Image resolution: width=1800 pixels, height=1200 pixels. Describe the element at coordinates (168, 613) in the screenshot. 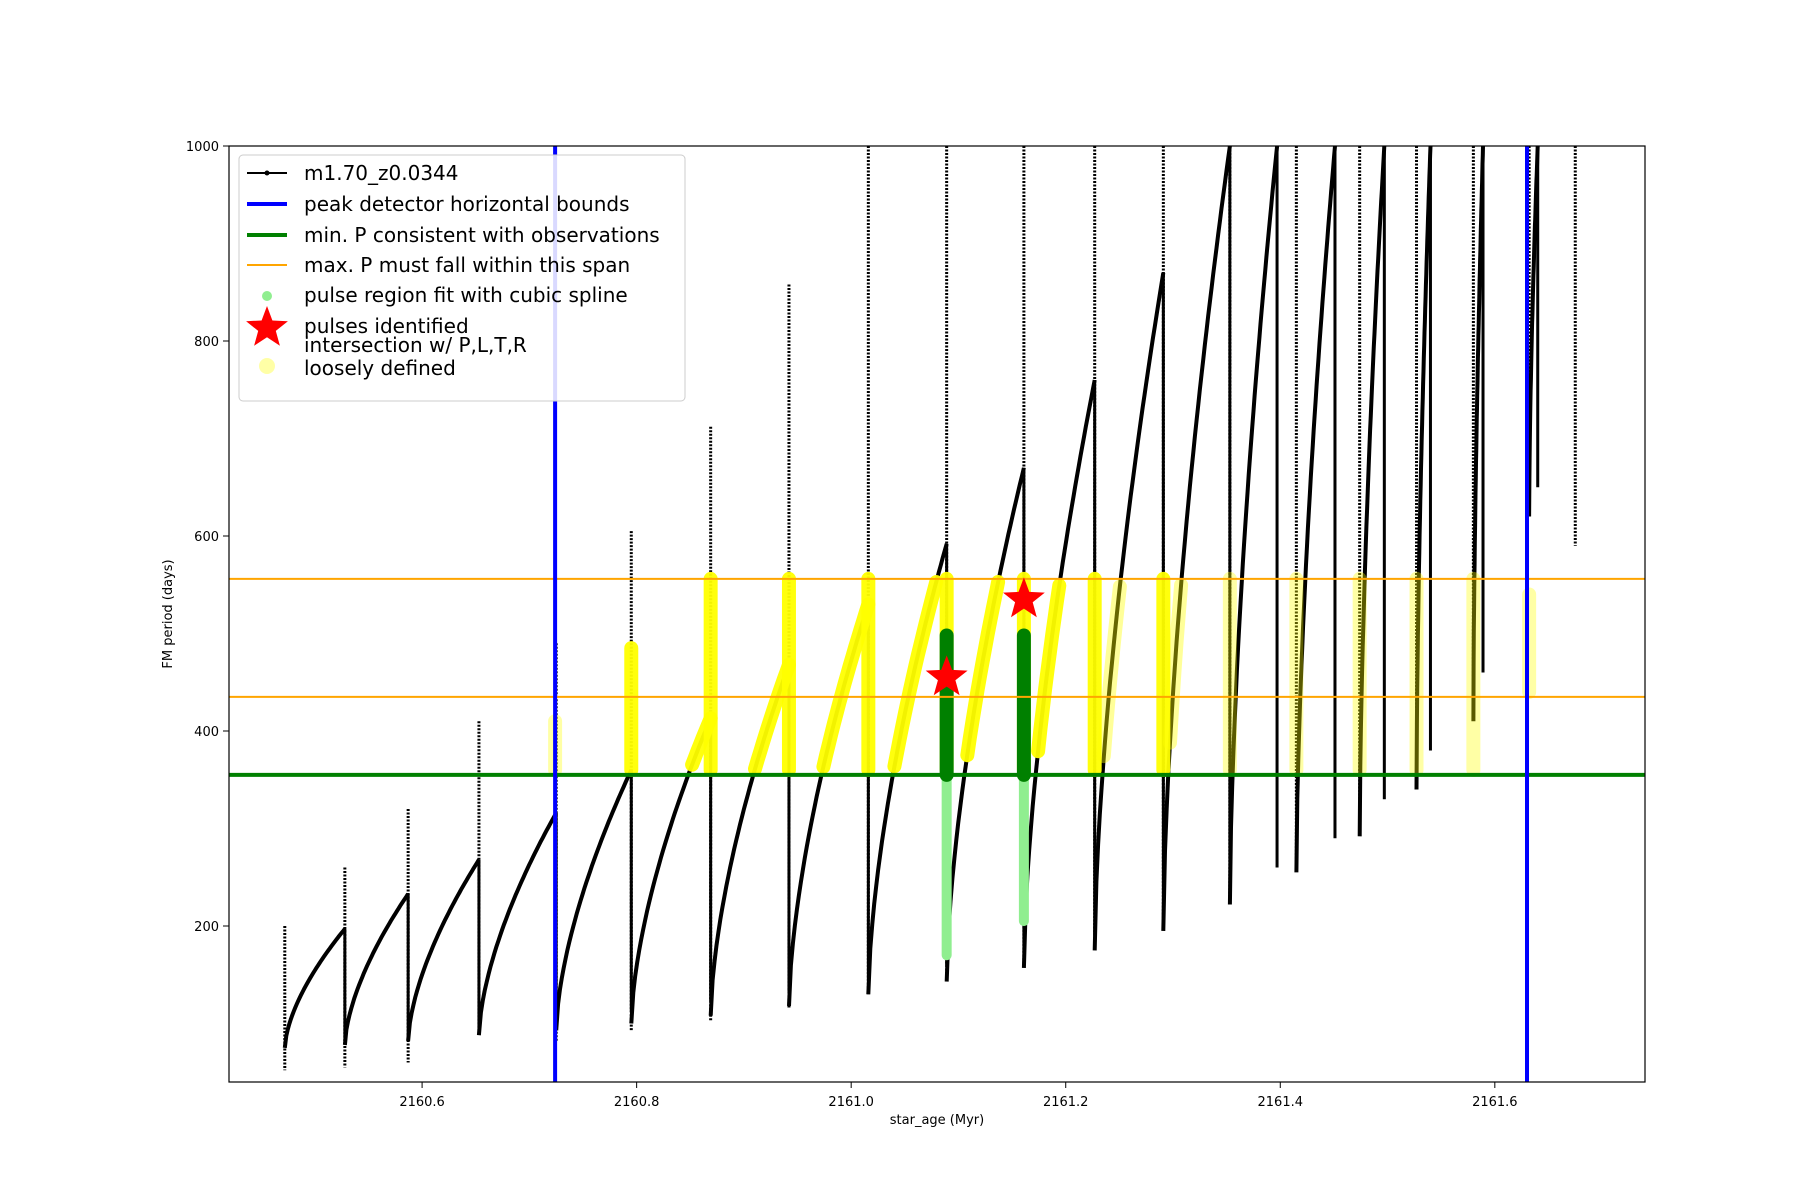

I see `y-axis-label: FM period (days)` at that location.